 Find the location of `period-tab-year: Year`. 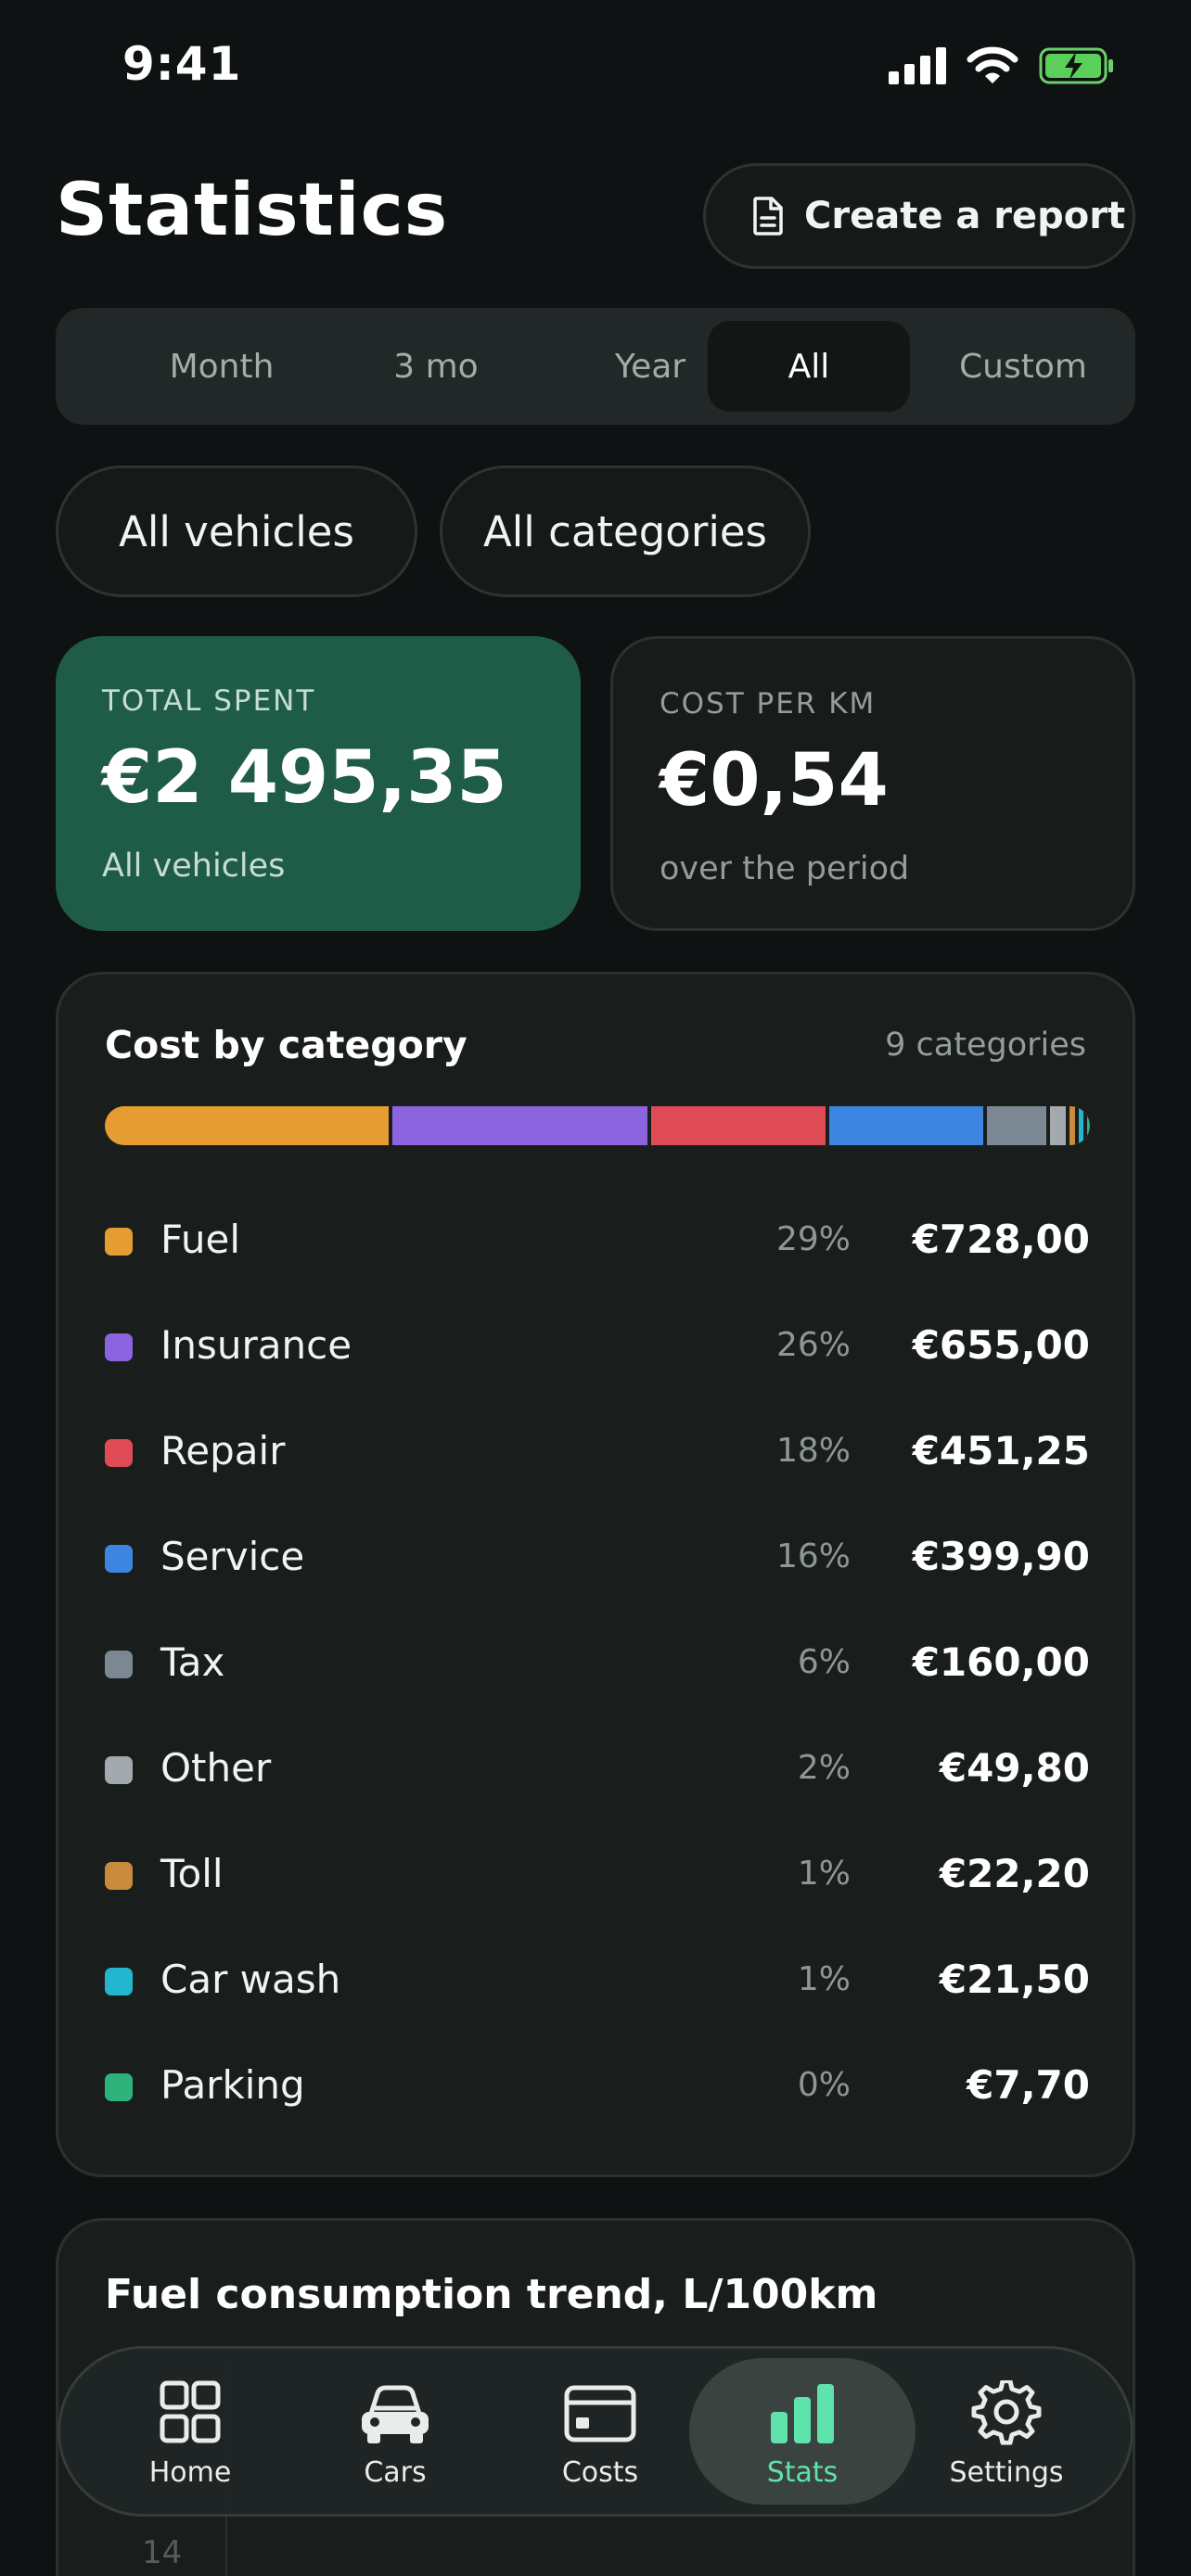

period-tab-year: Year is located at coordinates (650, 366).